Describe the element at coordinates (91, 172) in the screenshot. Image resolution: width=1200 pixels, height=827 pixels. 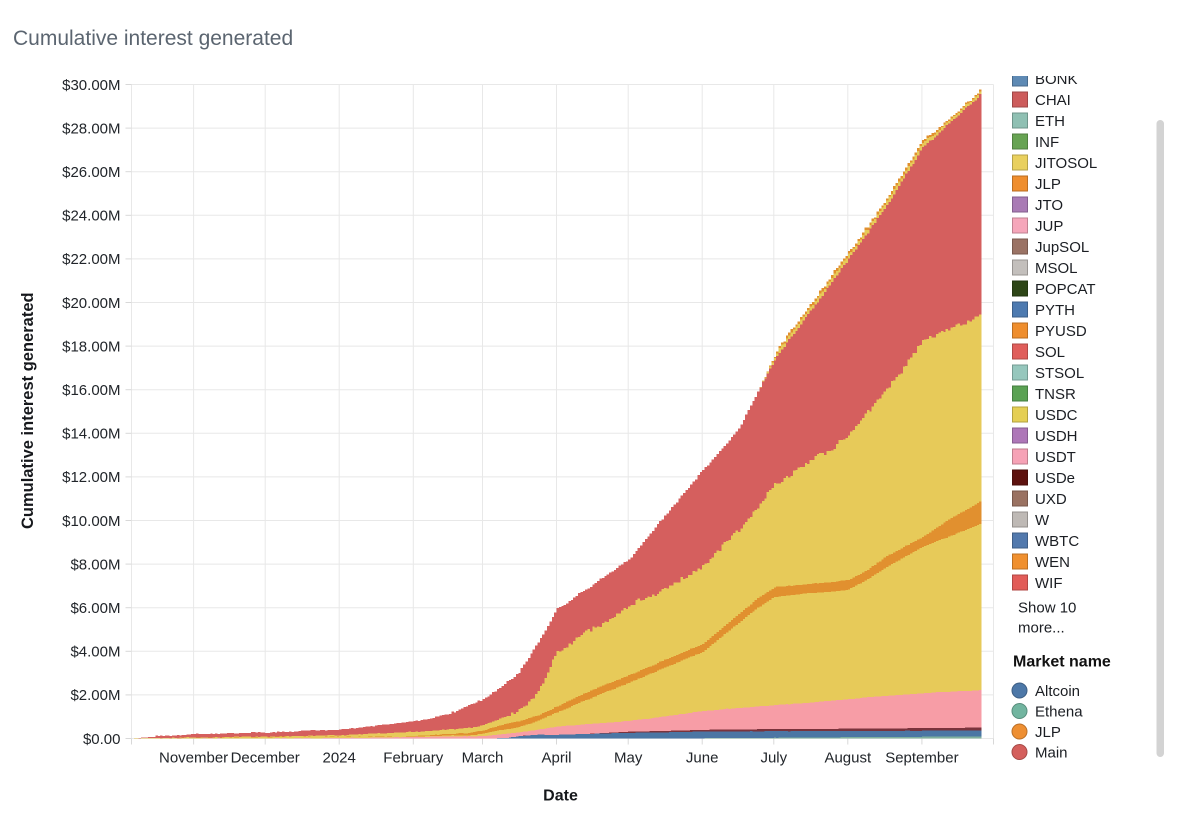
I see `svg-text: $26.00M` at that location.